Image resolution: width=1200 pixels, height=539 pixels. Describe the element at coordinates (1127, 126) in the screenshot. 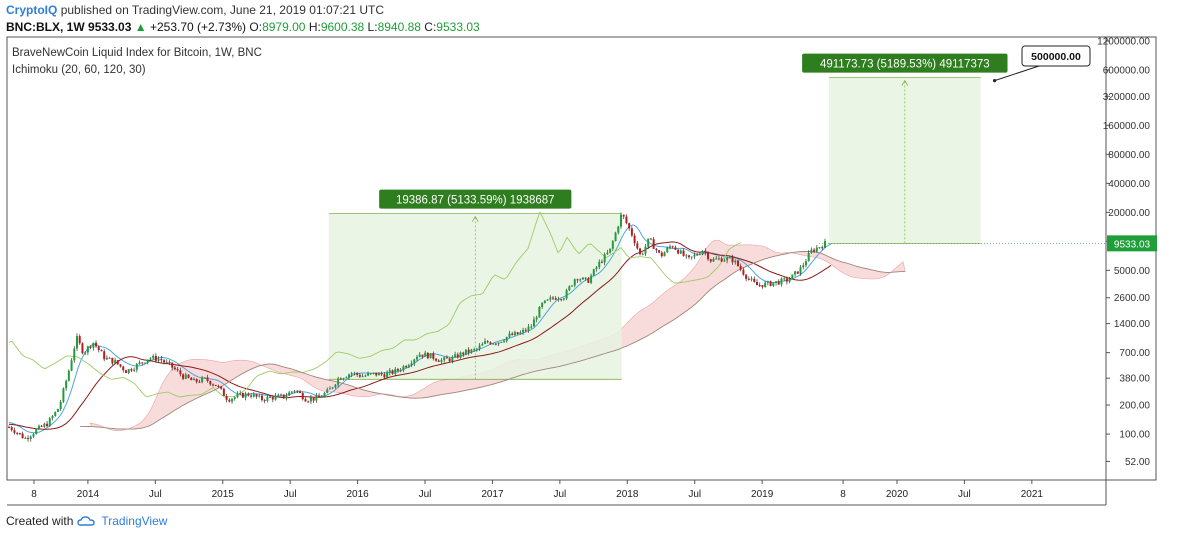

I see `y-tick-label: 160000.00` at that location.